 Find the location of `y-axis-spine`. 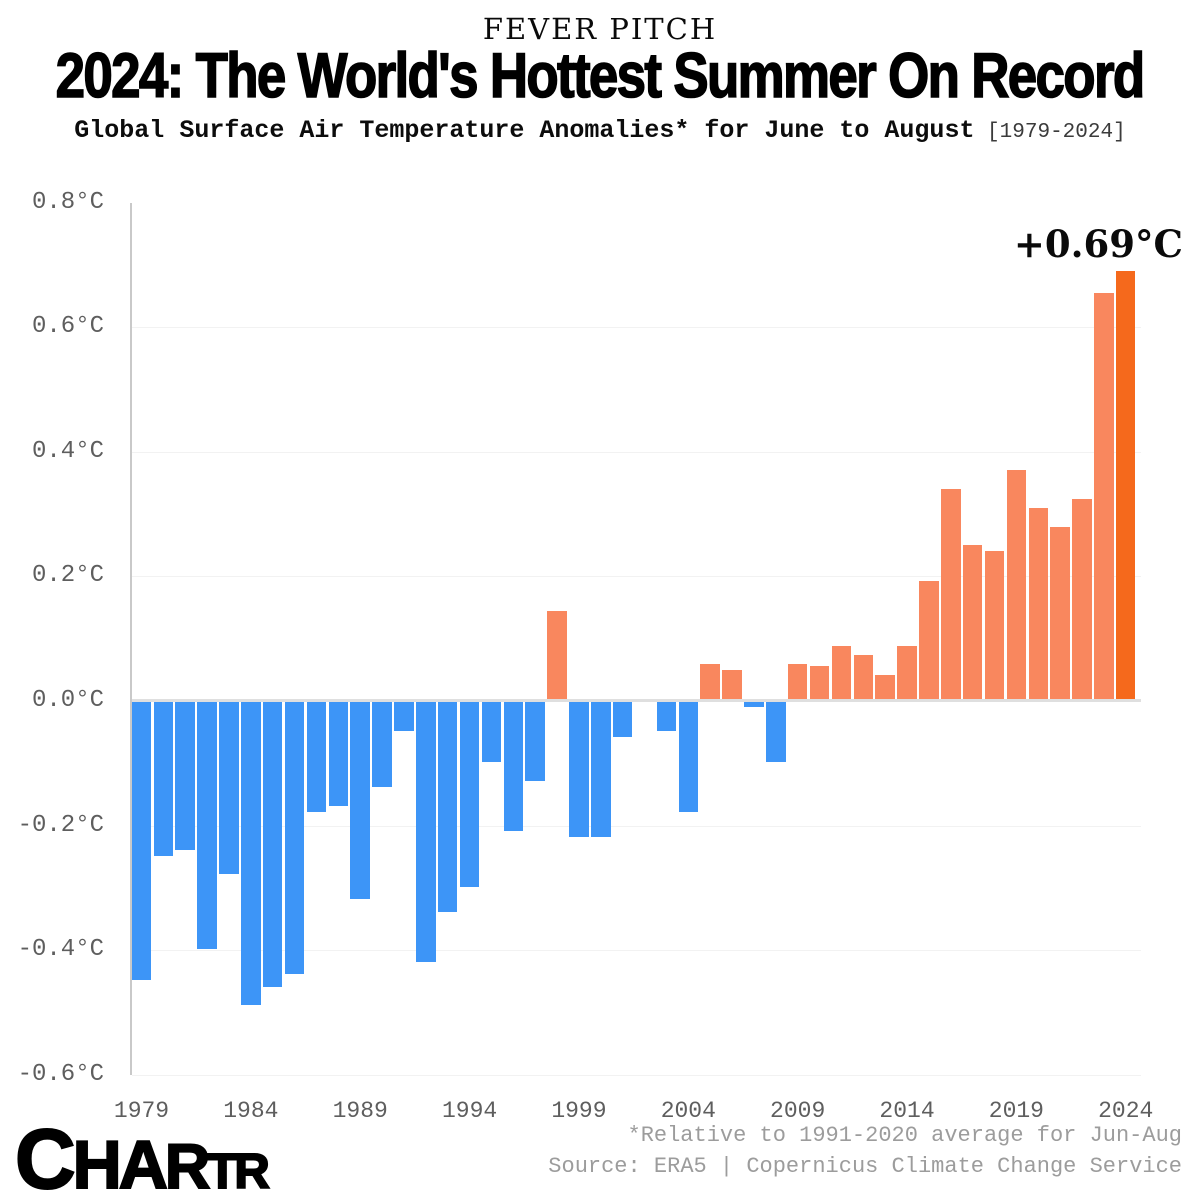

y-axis-spine is located at coordinates (131, 638).